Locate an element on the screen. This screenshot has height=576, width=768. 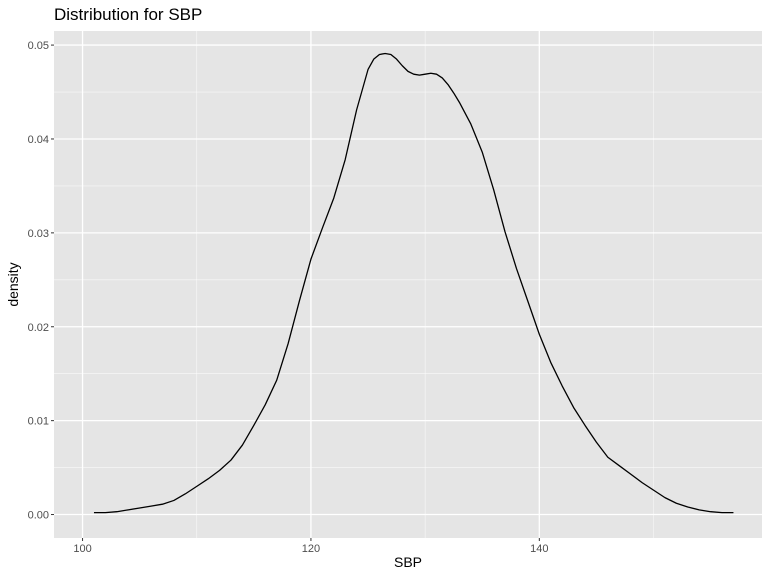
x-tick-label: 120 is located at coordinates (311, 549).